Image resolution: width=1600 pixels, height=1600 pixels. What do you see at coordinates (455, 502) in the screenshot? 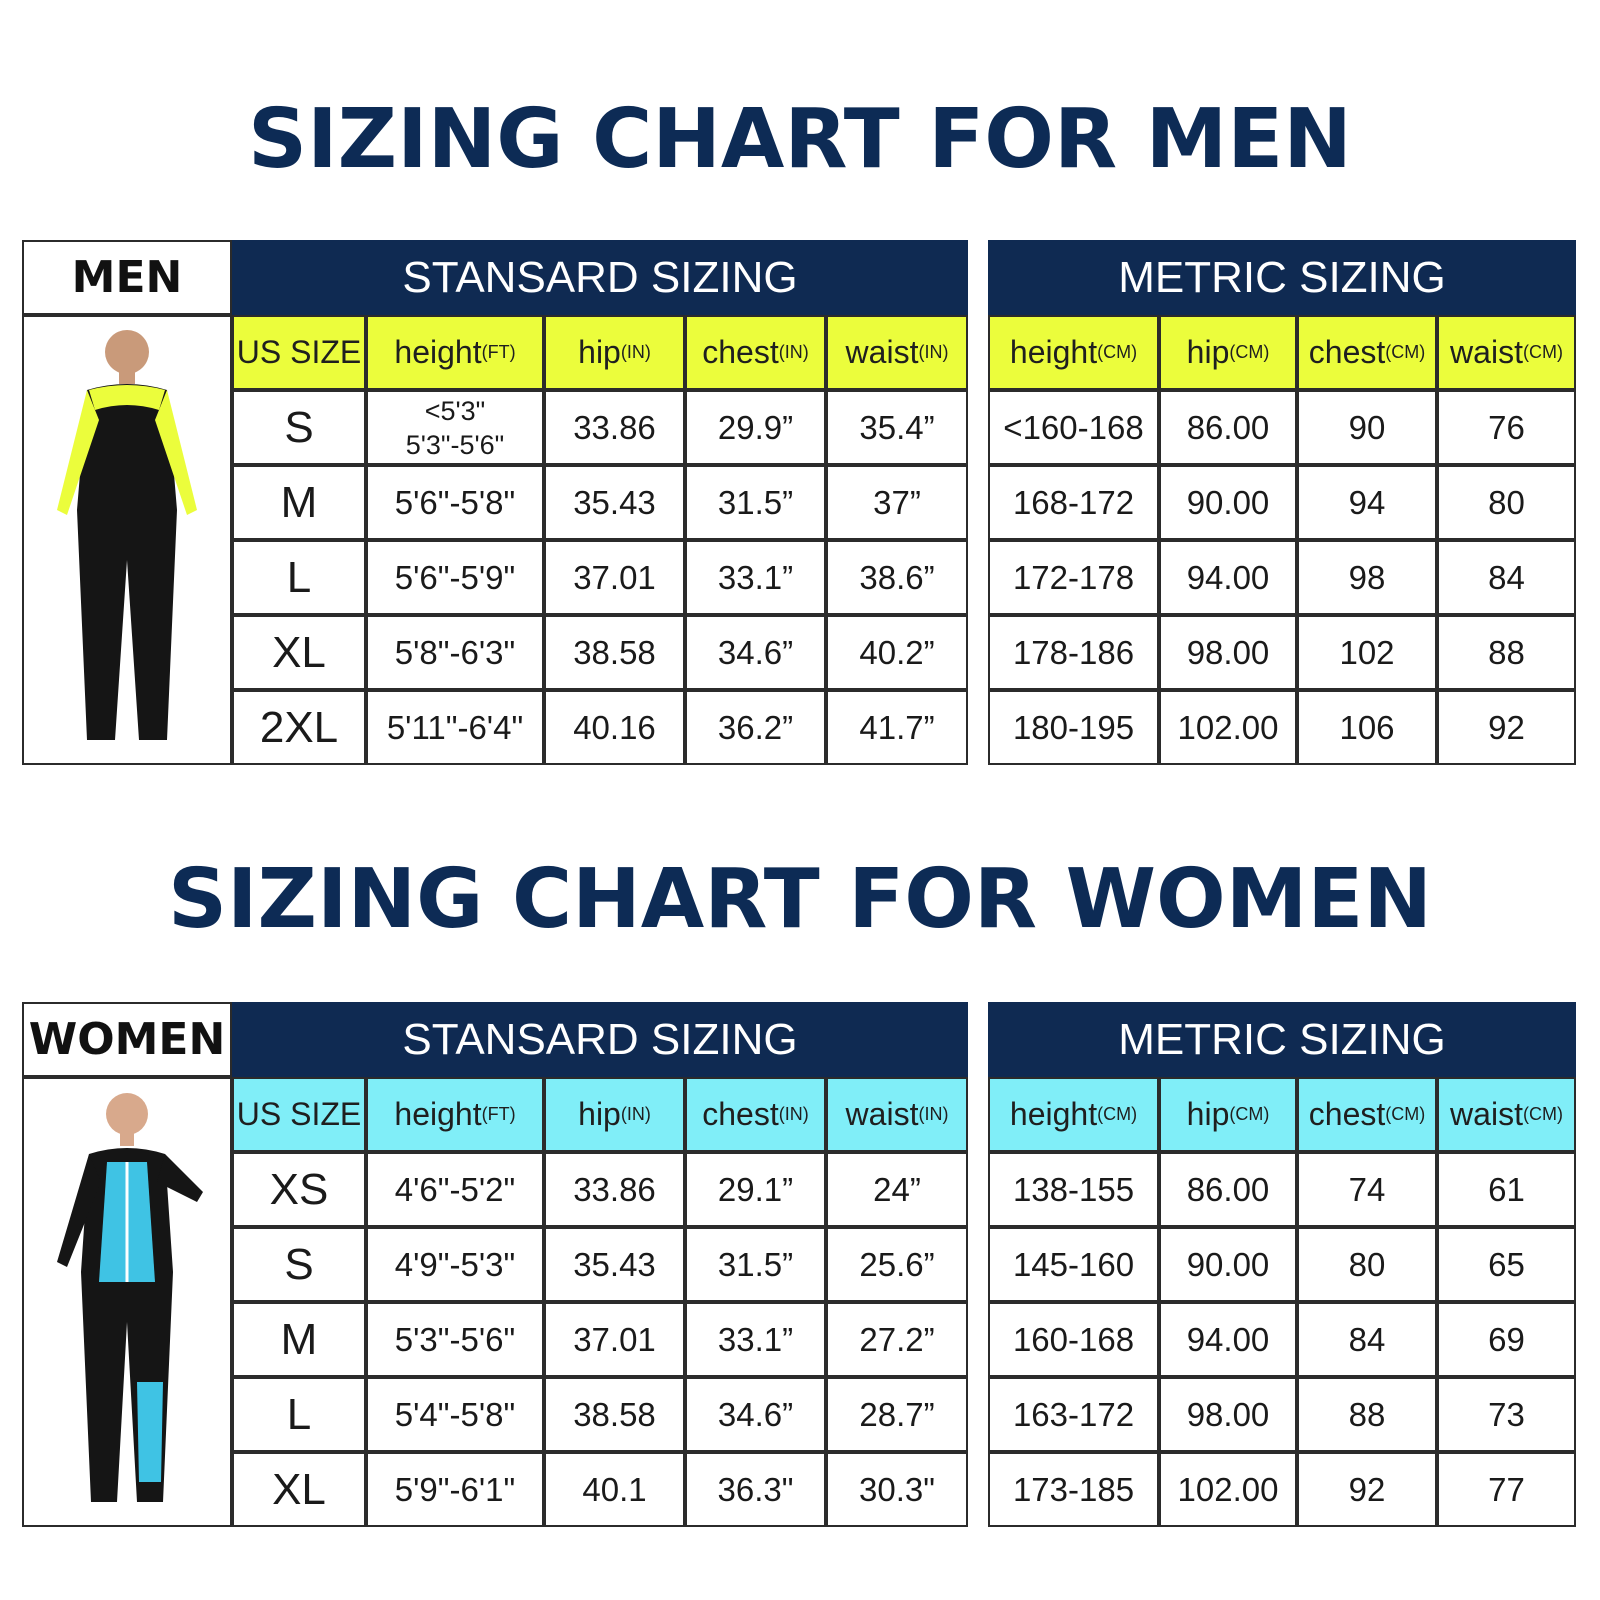
I see `table-cell: 5'6"-5'8"` at bounding box center [455, 502].